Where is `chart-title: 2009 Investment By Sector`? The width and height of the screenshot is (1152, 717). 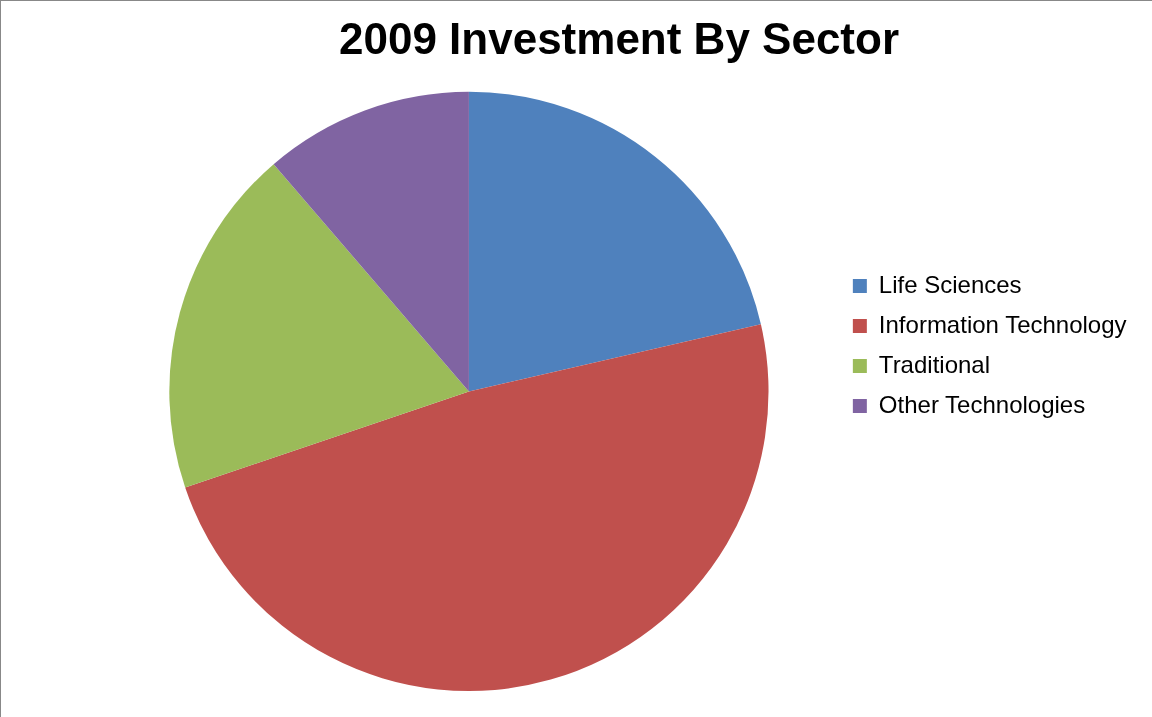 chart-title: 2009 Investment By Sector is located at coordinates (619, 38).